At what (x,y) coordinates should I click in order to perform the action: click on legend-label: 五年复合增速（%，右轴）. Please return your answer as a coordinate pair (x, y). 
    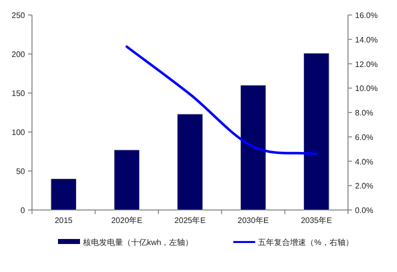
    Looking at the image, I should click on (306, 242).